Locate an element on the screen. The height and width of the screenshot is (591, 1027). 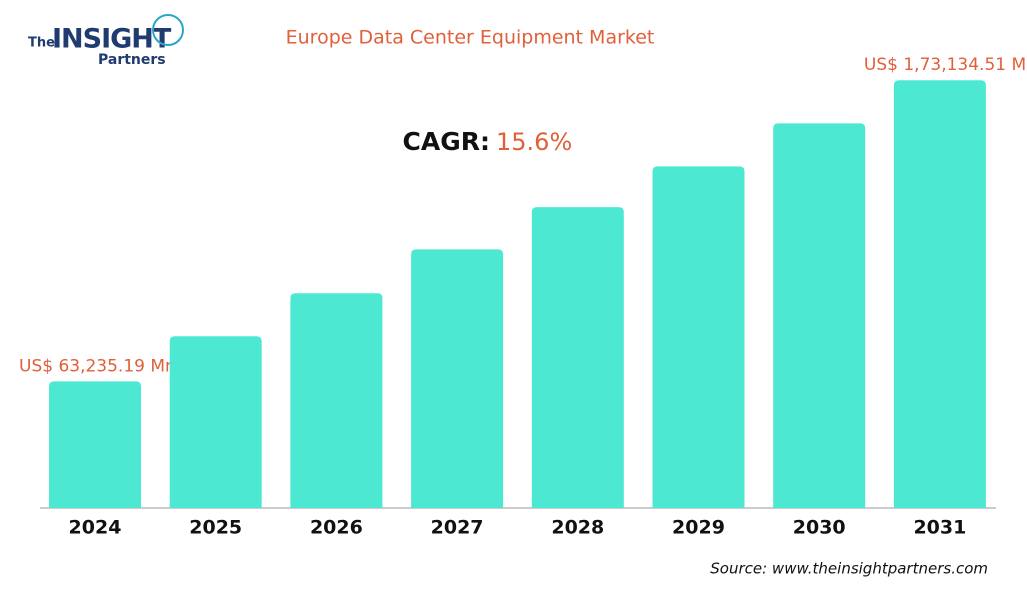
x-tick-label: 2026 is located at coordinates (336, 528).